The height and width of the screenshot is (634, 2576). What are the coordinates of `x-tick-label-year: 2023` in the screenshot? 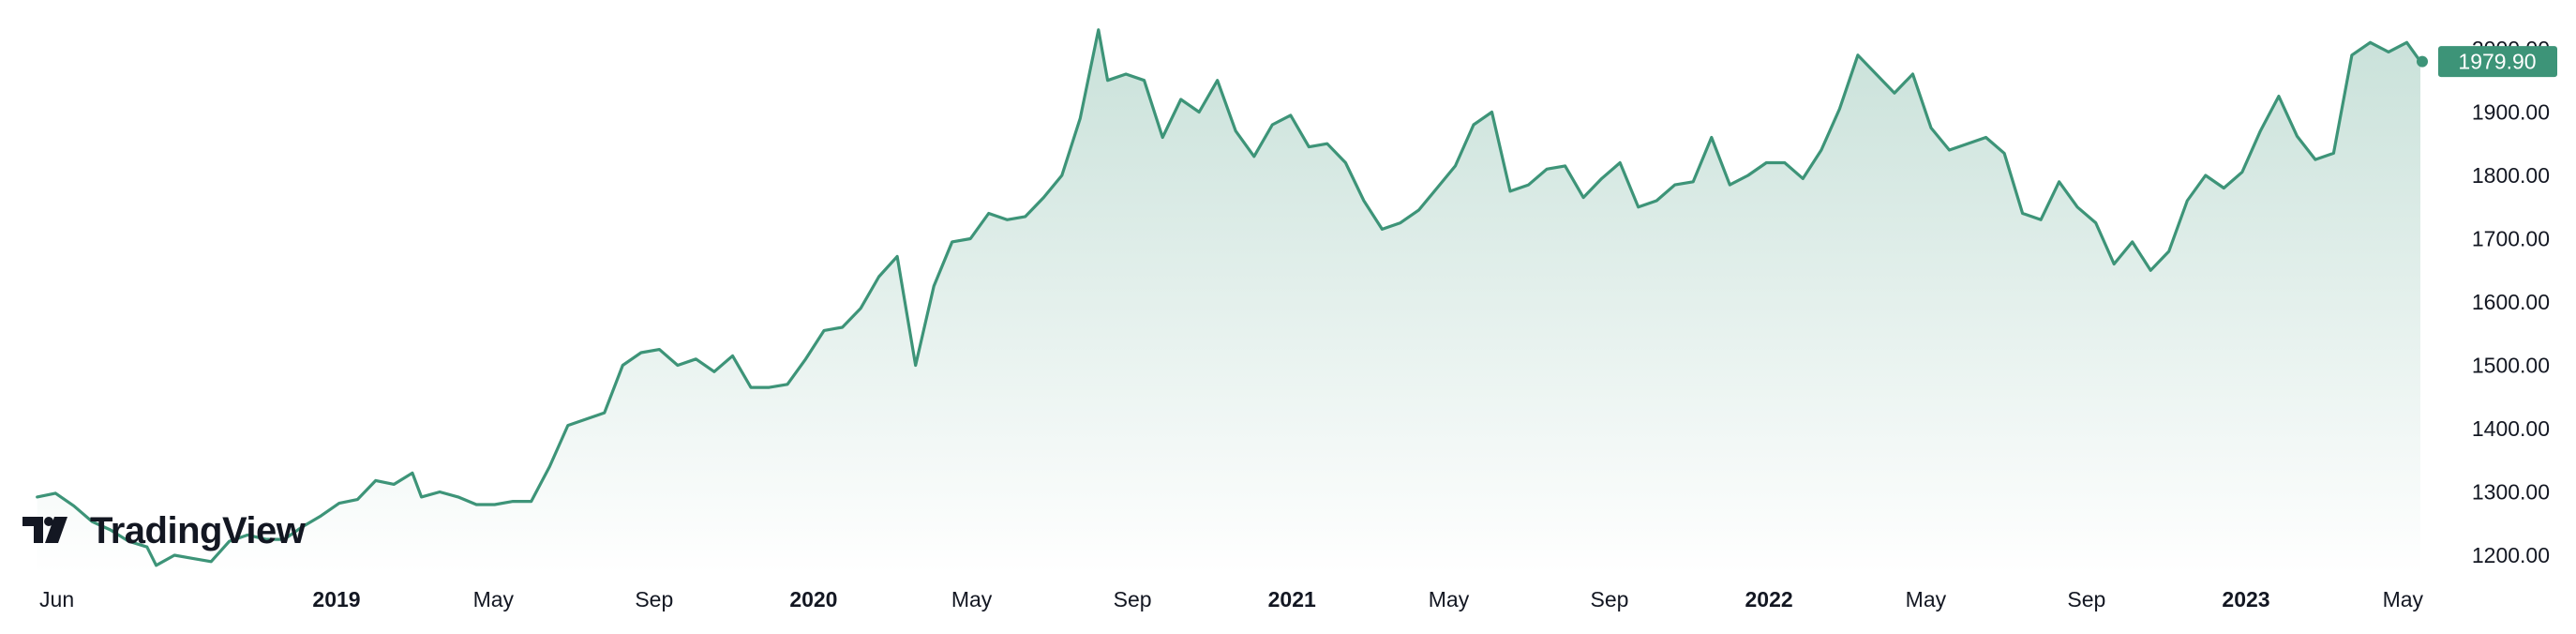 It's located at (2245, 599).